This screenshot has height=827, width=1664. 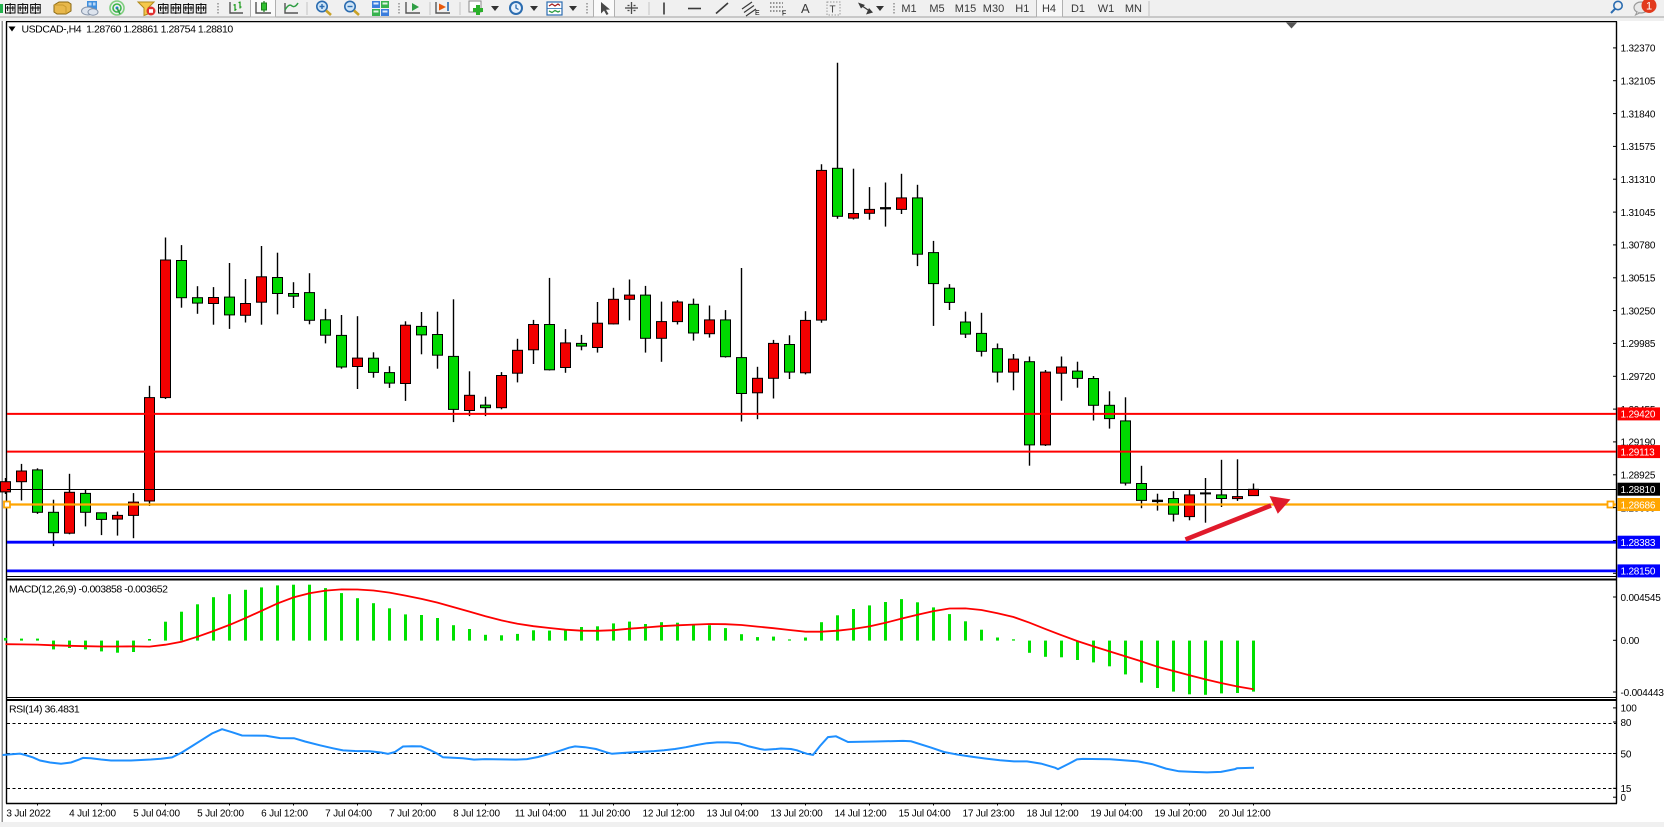 I want to click on svg-text: 3 Jul 2022, so click(x=28, y=814).